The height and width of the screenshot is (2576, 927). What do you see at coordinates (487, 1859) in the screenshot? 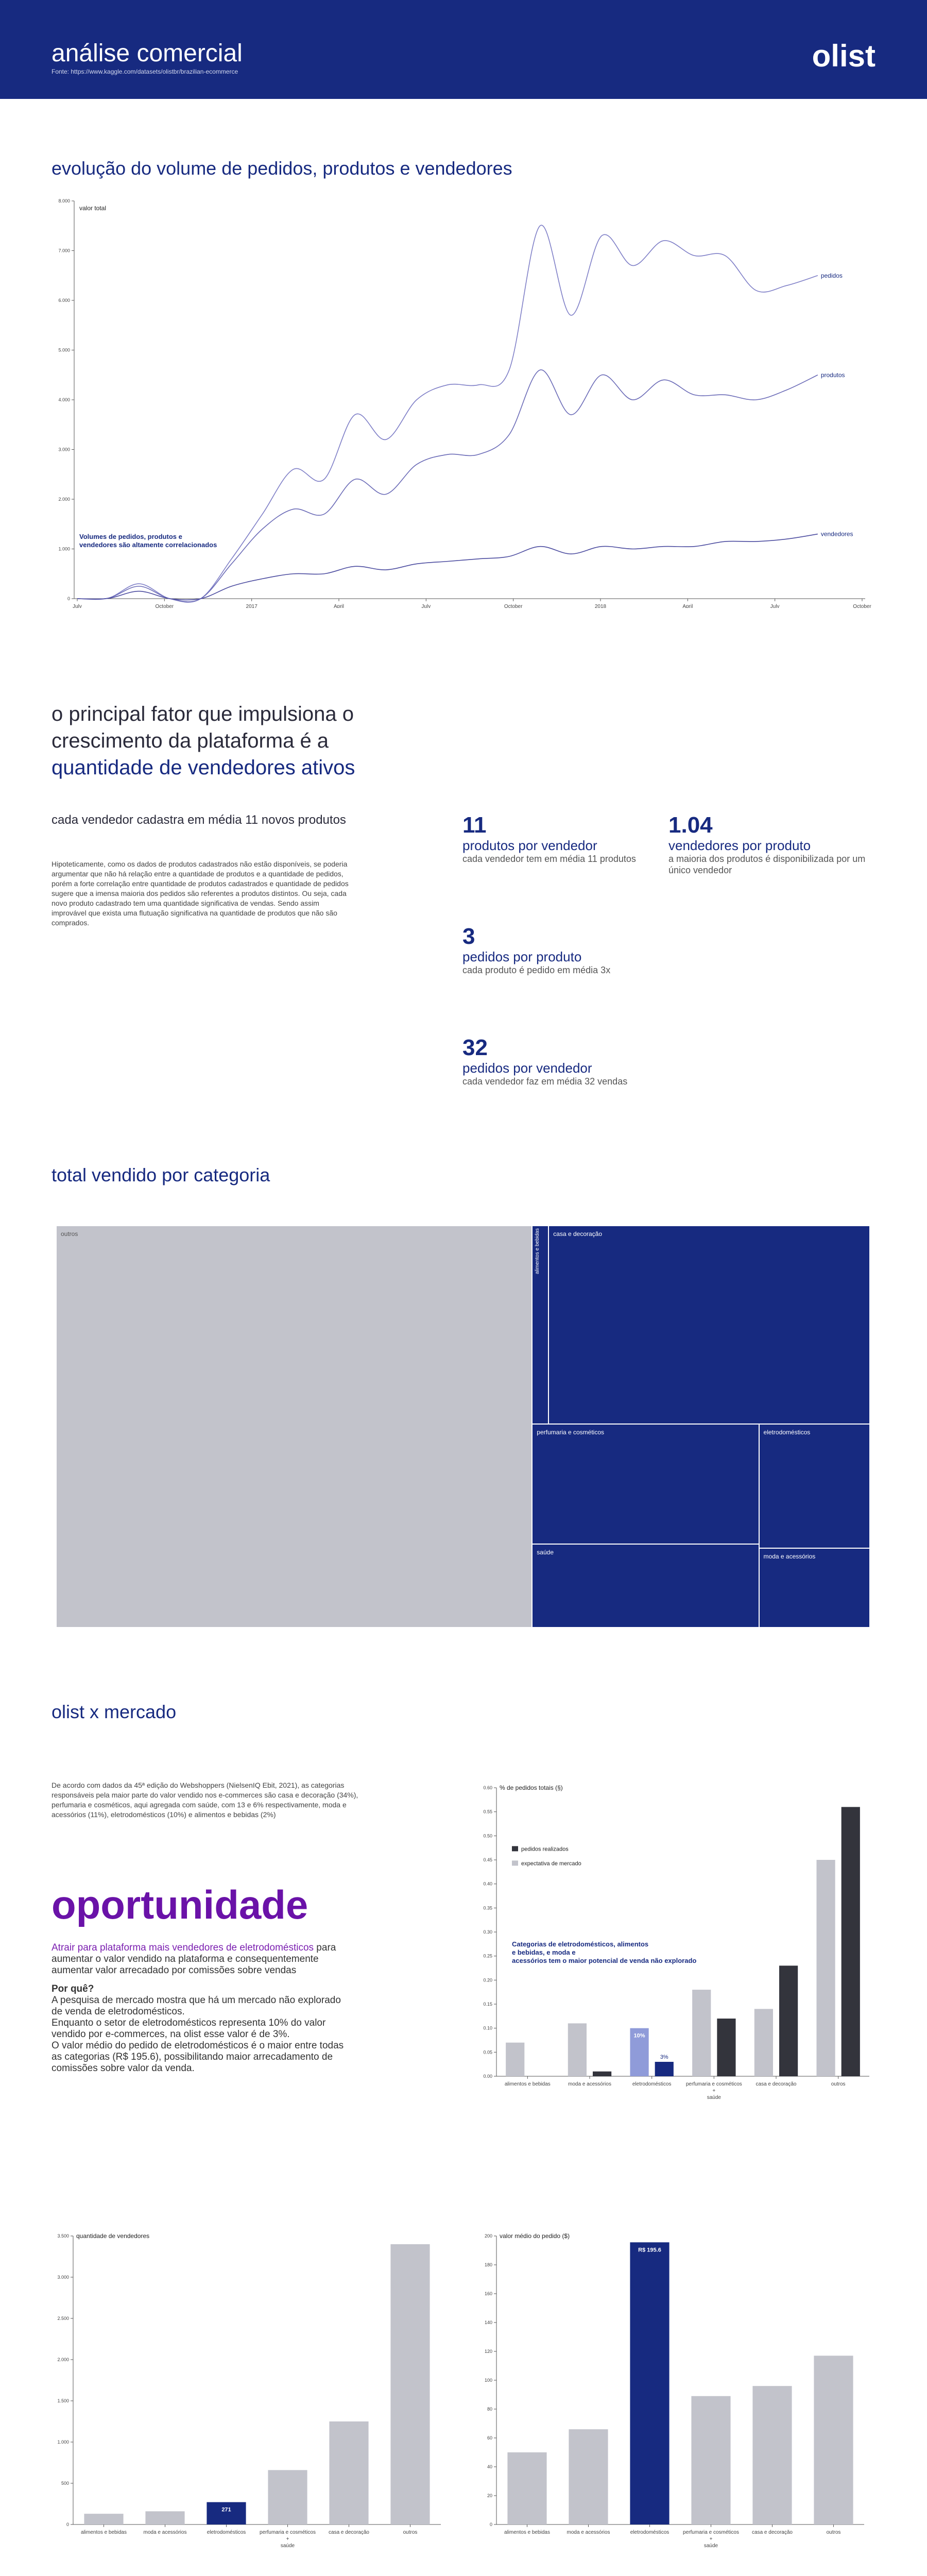
I see `y-tick-label: 0.45` at bounding box center [487, 1859].